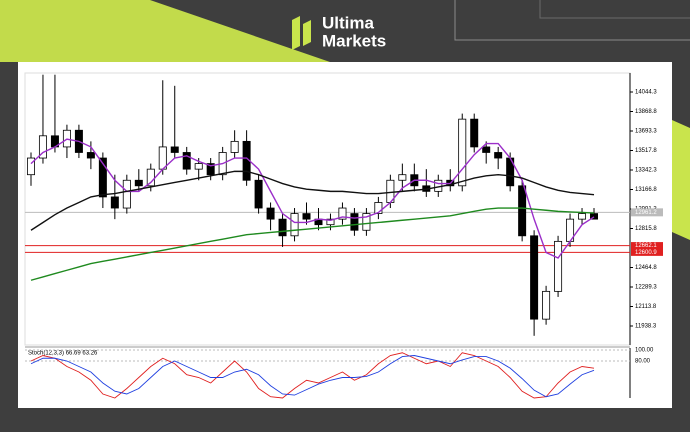  Describe the element at coordinates (646, 288) in the screenshot. I see `y-tick-label: 12289.3` at that location.